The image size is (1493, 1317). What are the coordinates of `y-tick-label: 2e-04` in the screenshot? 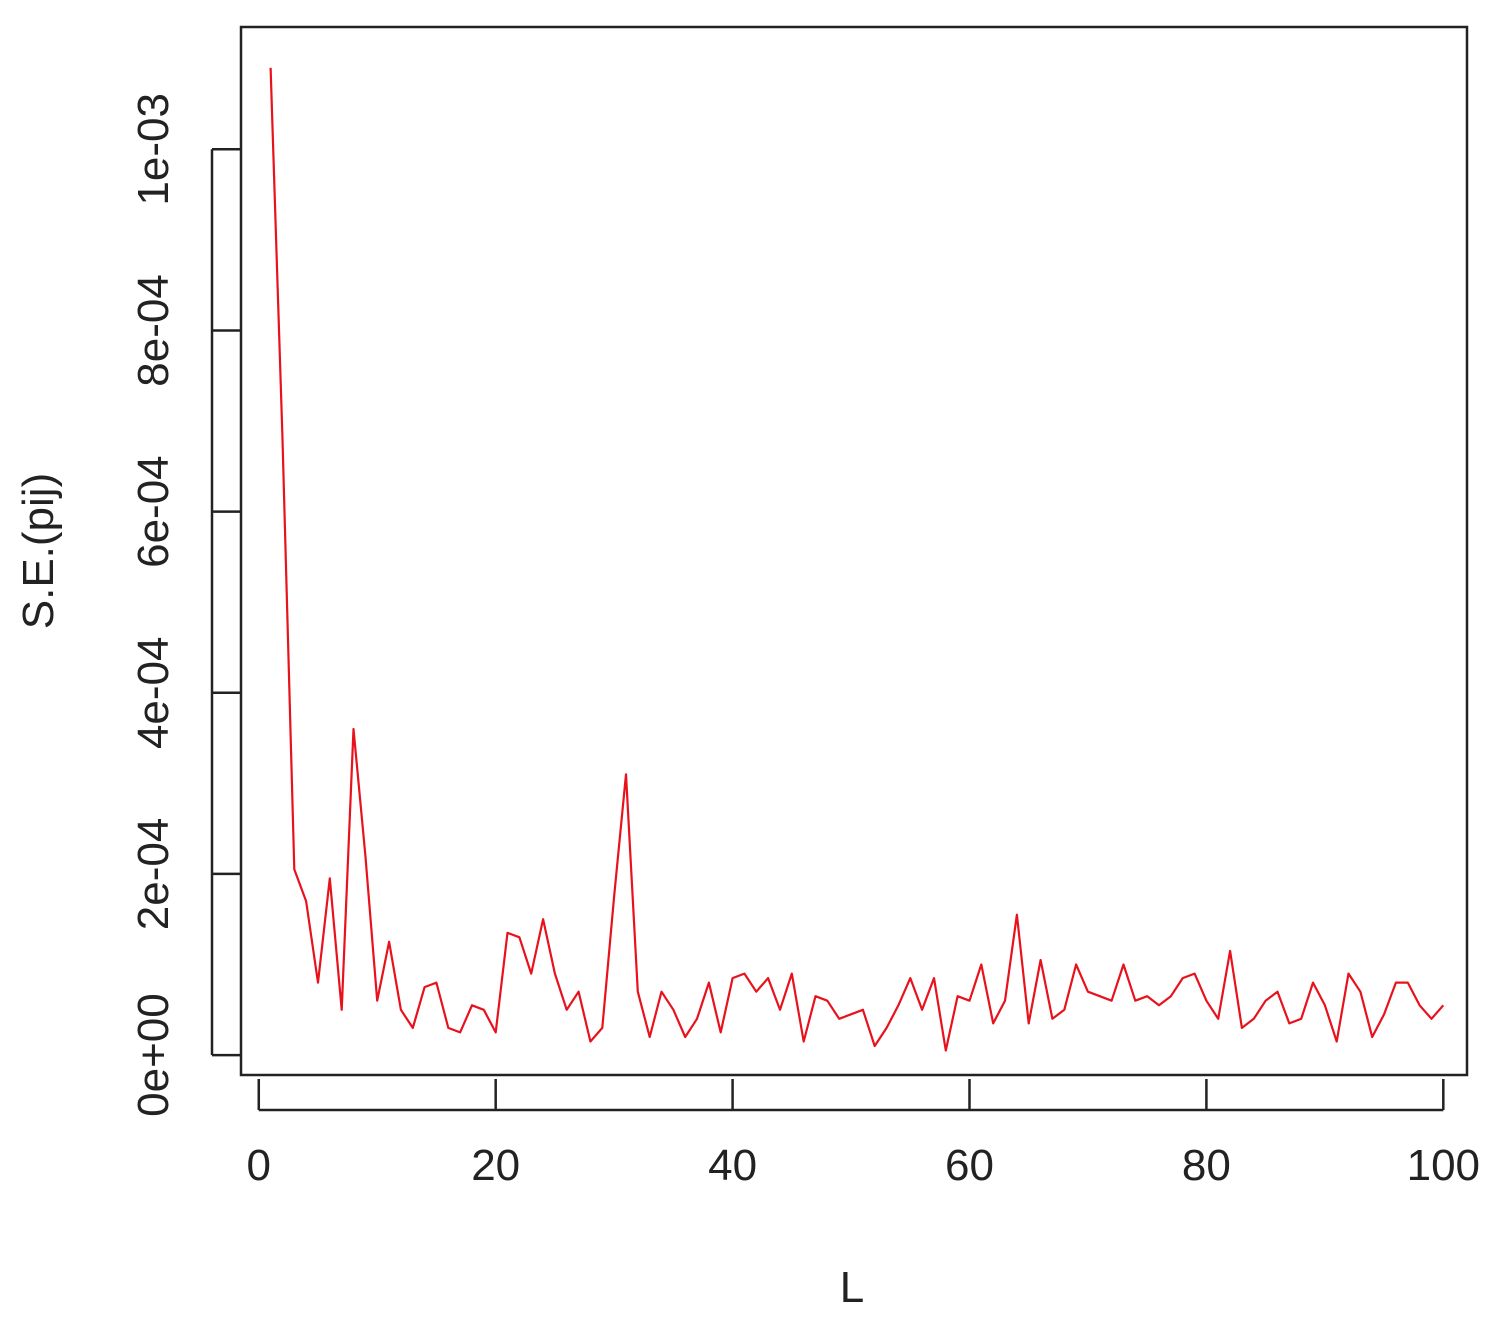 It's located at (153, 874).